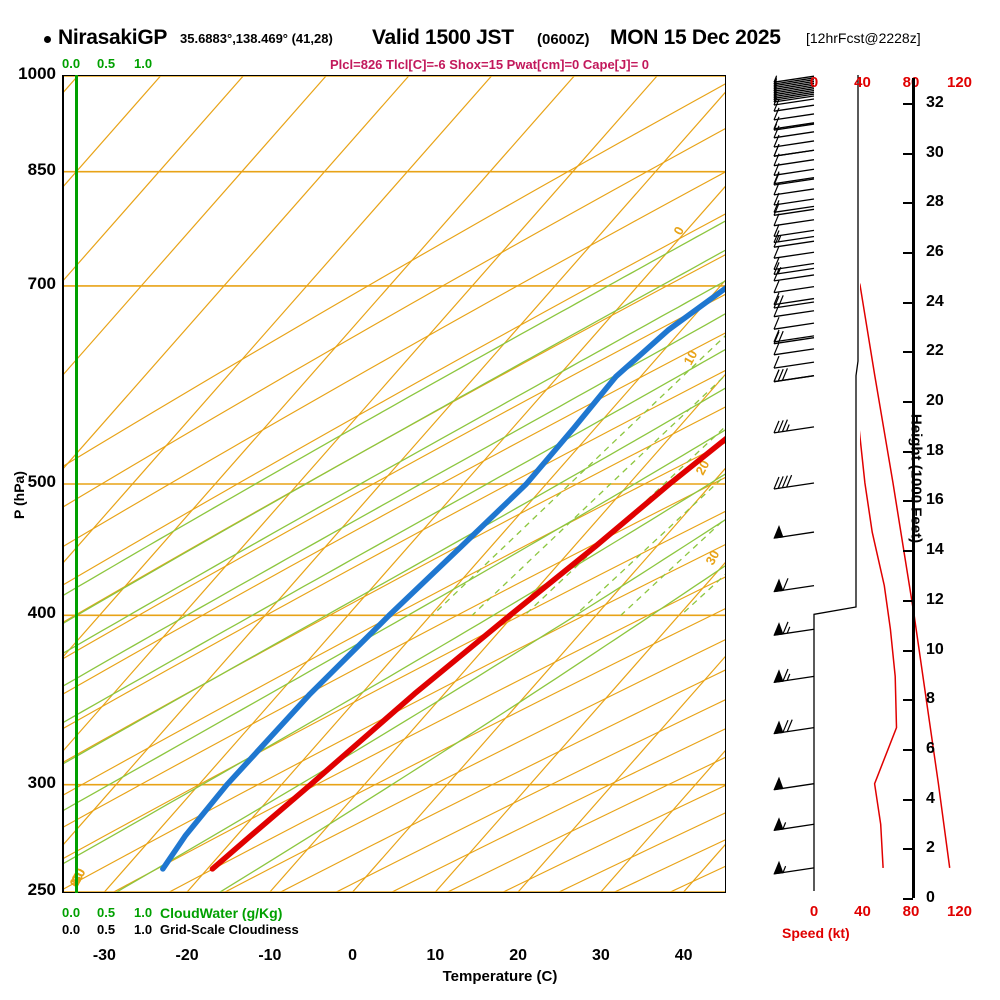 This screenshot has width=1000, height=1000. I want to click on forecast-info: [12hrFcst@2228z], so click(863, 38).